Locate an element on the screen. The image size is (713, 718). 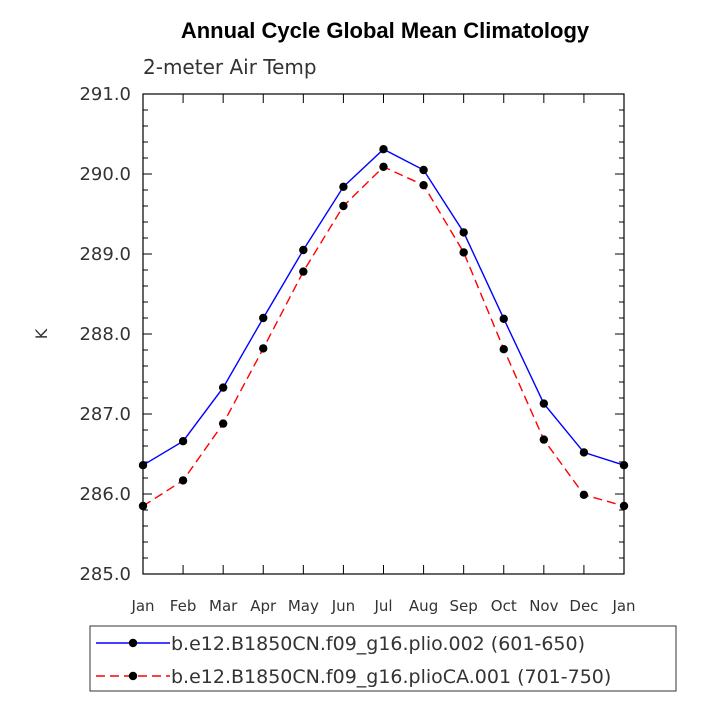
x-tick-label: Aug is located at coordinates (423, 606).